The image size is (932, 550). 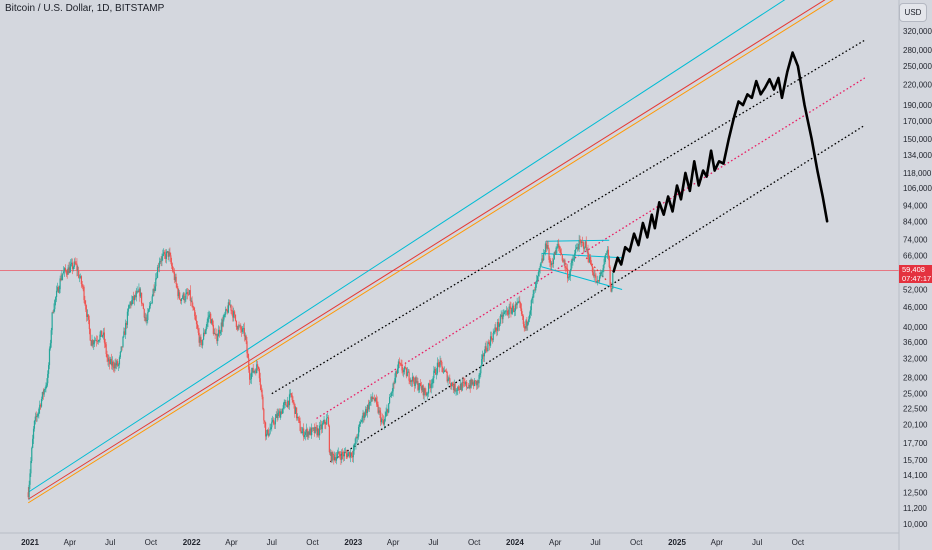 What do you see at coordinates (913, 12) in the screenshot?
I see `currency-button: USD` at bounding box center [913, 12].